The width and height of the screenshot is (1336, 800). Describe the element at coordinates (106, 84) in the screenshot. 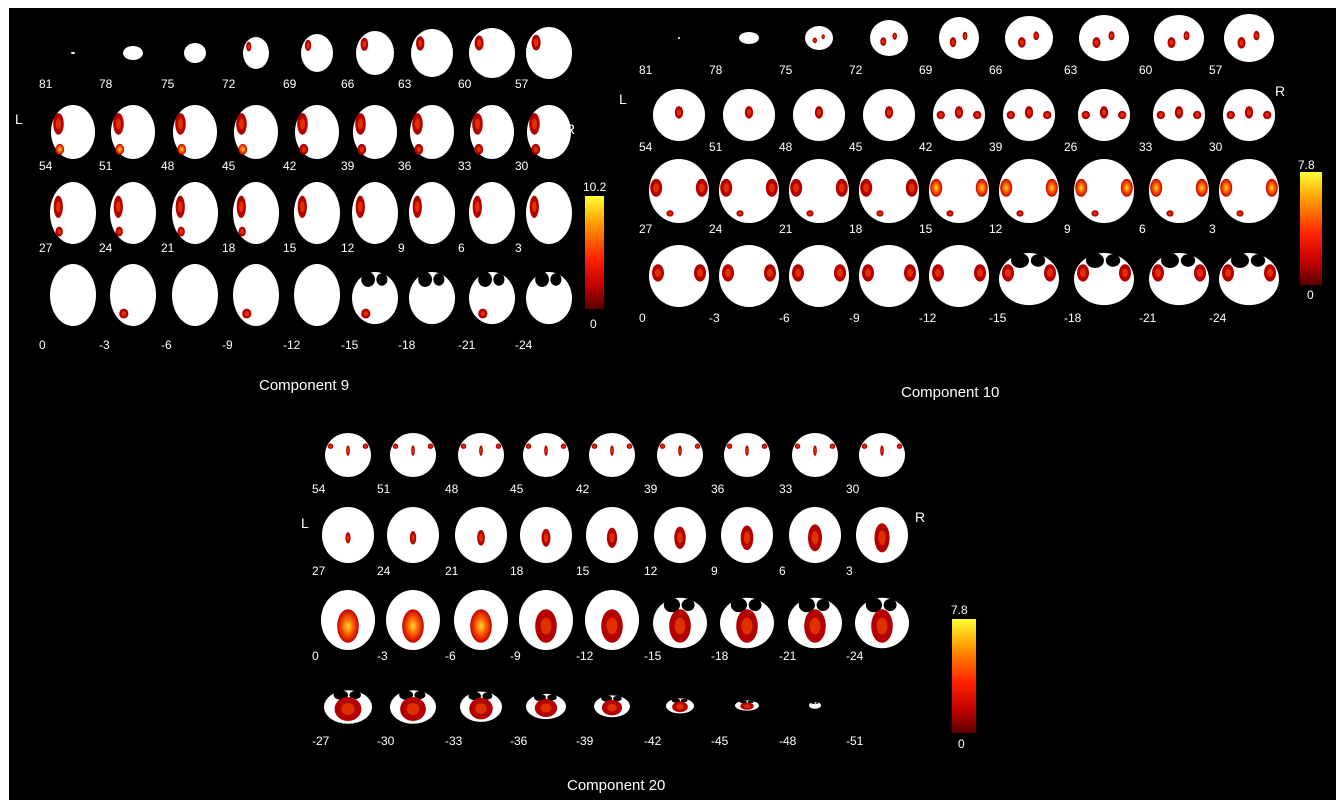

I see `slice-label: 78` at that location.